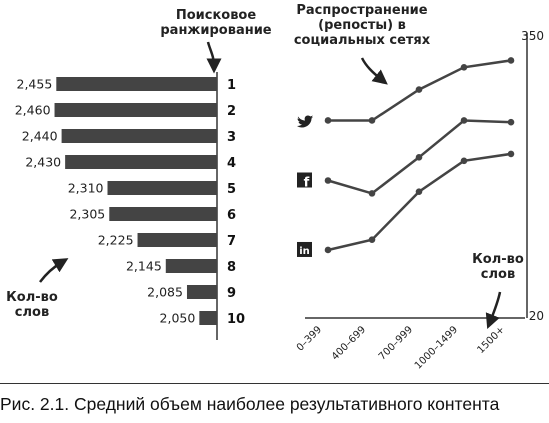 This screenshot has height=423, width=549. I want to click on bar-value-label: 2,460, so click(33, 110).